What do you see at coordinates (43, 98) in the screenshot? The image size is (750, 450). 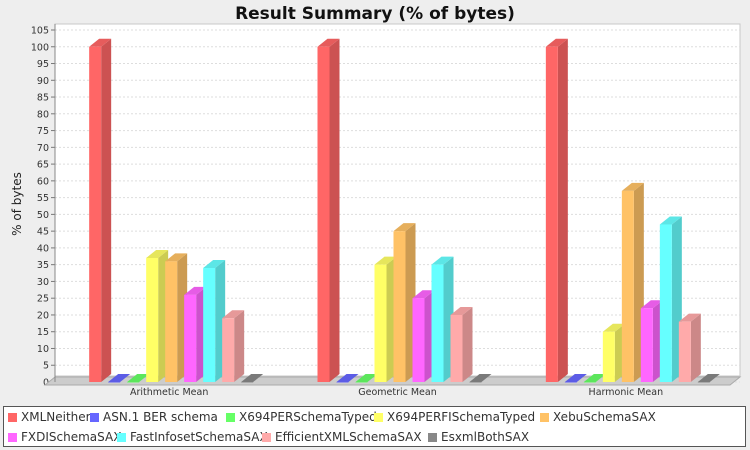 I see `y-tick-label: 85` at bounding box center [43, 98].